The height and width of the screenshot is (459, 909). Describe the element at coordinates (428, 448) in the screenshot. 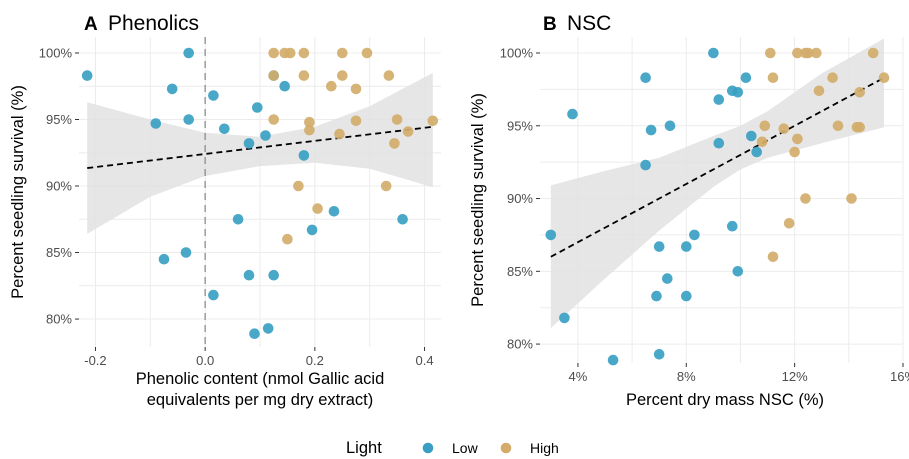

I see `legend-key-low` at that location.